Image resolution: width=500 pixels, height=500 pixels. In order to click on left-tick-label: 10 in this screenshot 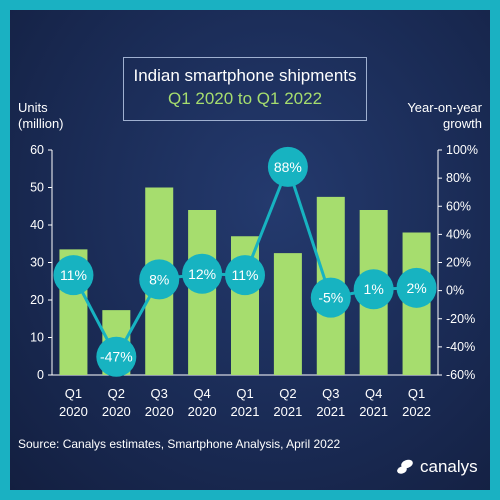, I will do `click(37, 338)`.